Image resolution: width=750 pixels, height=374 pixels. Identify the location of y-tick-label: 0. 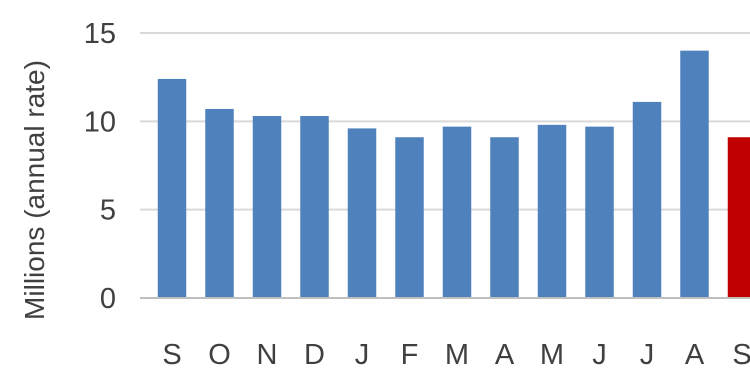
(108, 299).